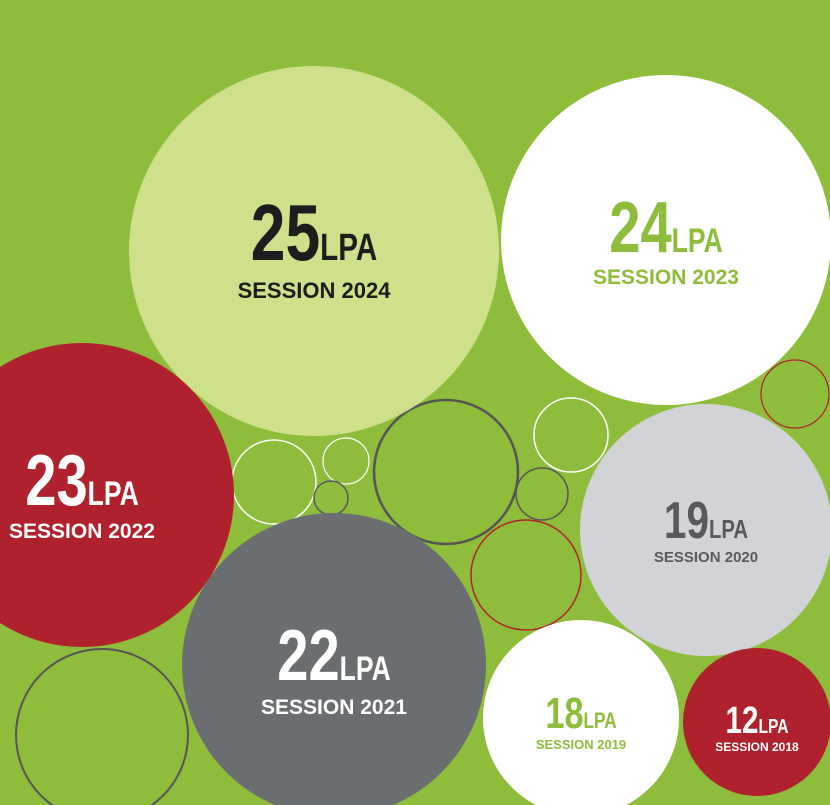 The height and width of the screenshot is (805, 830). What do you see at coordinates (564, 713) in the screenshot?
I see `value: 18` at bounding box center [564, 713].